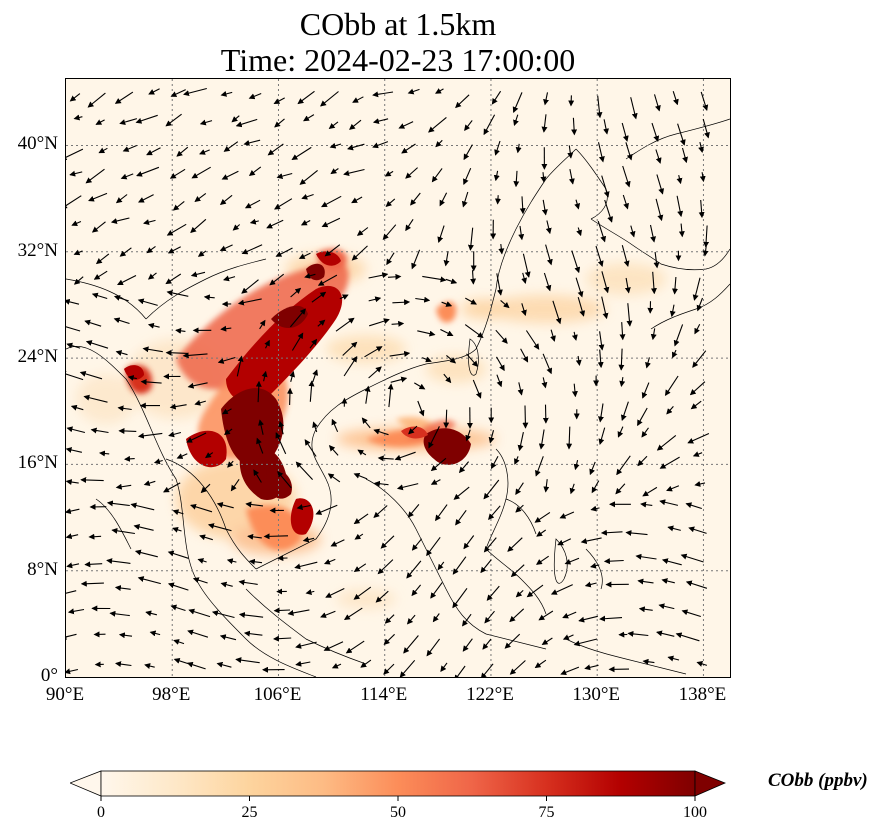 This screenshot has width=887, height=836. Describe the element at coordinates (397, 785) in the screenshot. I see `colorbar-svg` at that location.